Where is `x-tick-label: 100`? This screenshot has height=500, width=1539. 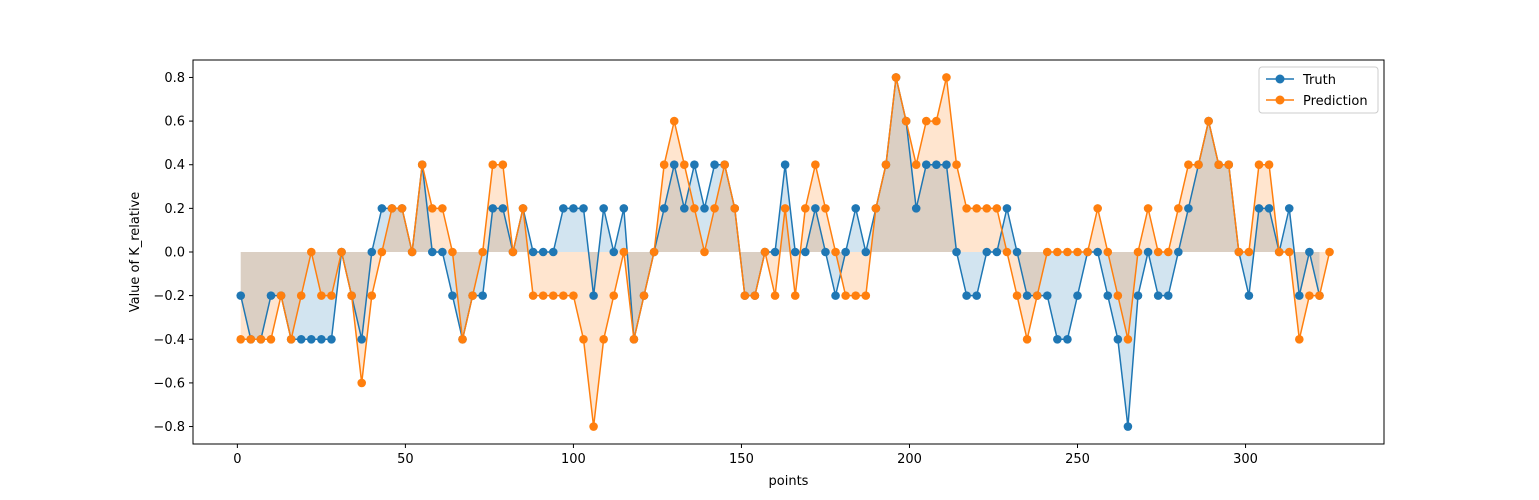
x-tick-label: 100 is located at coordinates (573, 459).